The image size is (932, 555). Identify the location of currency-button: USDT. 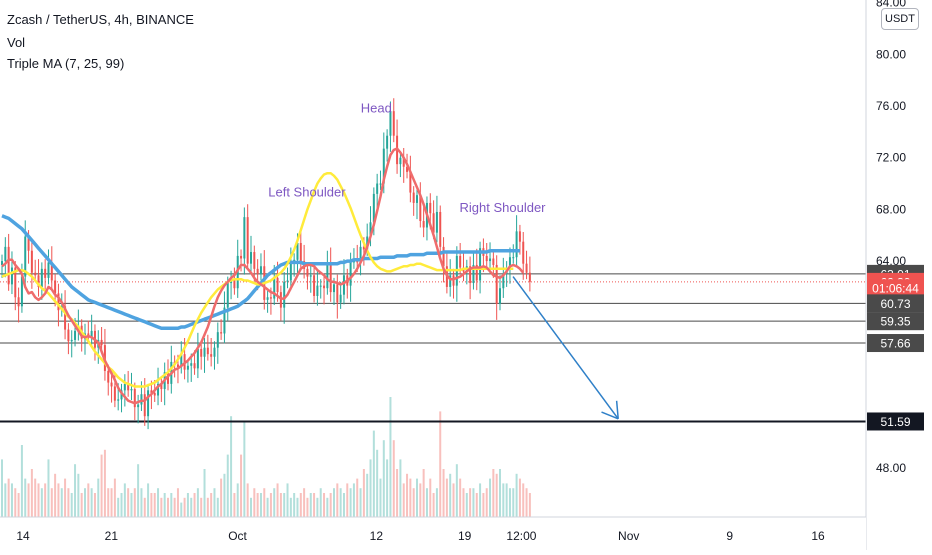
(900, 19).